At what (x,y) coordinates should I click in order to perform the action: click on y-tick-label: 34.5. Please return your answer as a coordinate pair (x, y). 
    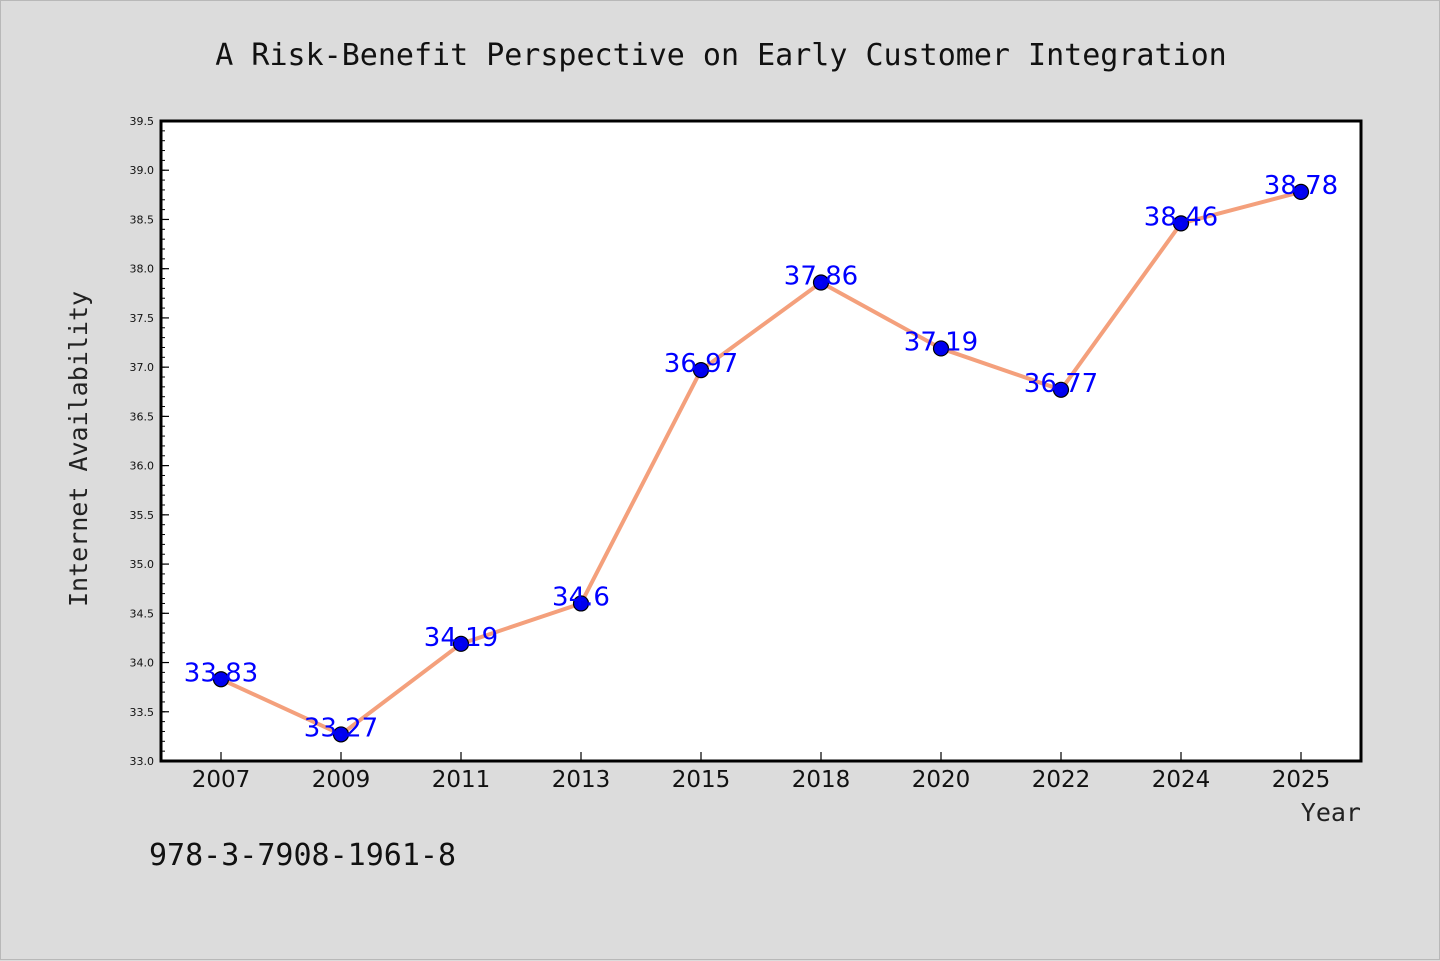
    Looking at the image, I should click on (142, 613).